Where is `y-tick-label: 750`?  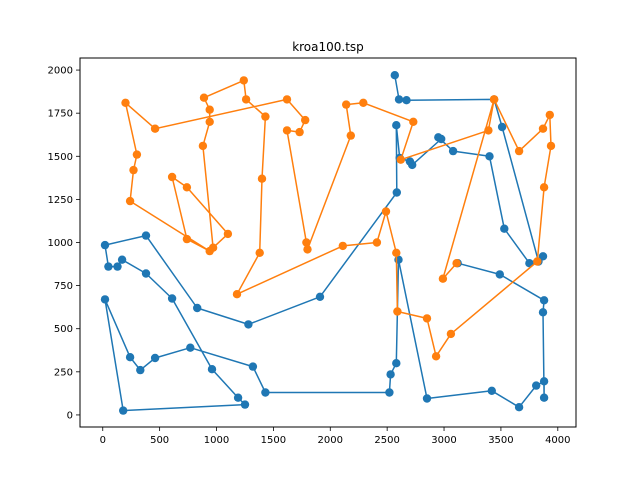 y-tick-label: 750 is located at coordinates (63, 286).